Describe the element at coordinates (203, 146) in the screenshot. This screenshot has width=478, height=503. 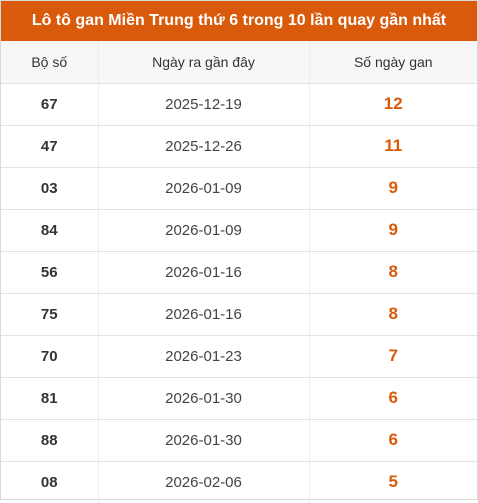
I see `cell-date: 2025-12-26` at that location.